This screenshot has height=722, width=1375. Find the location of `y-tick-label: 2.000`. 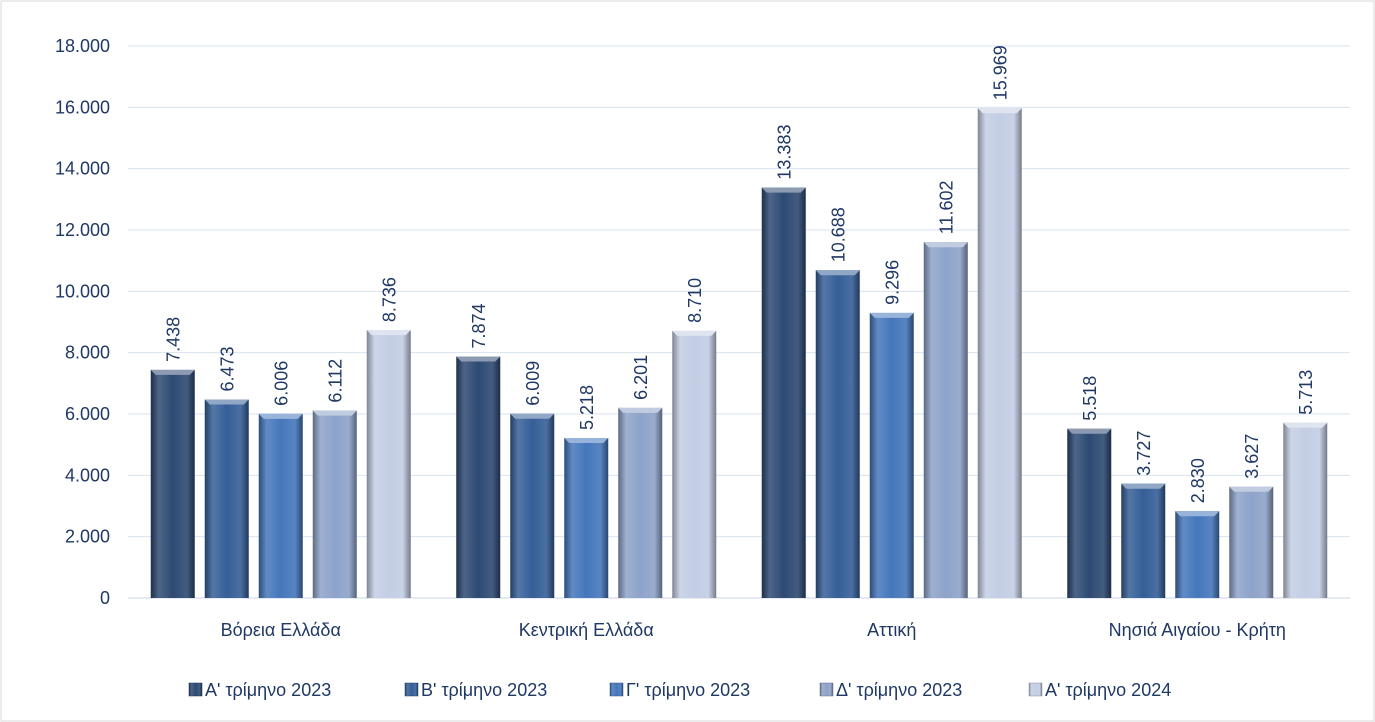

y-tick-label: 2.000 is located at coordinates (87, 537).